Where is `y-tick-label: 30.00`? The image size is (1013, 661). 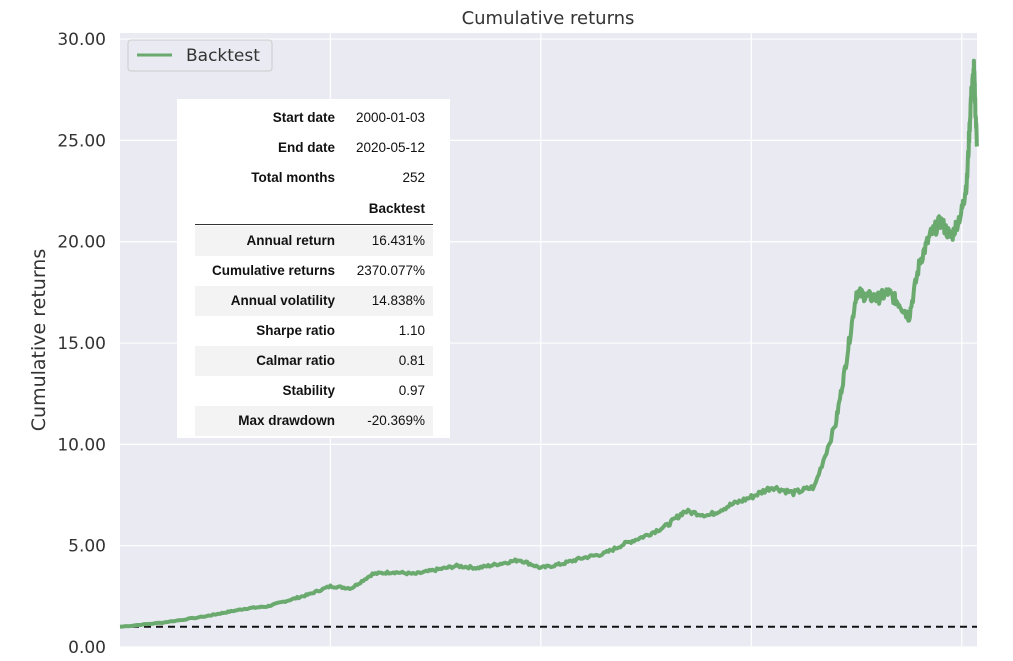 y-tick-label: 30.00 is located at coordinates (81, 40).